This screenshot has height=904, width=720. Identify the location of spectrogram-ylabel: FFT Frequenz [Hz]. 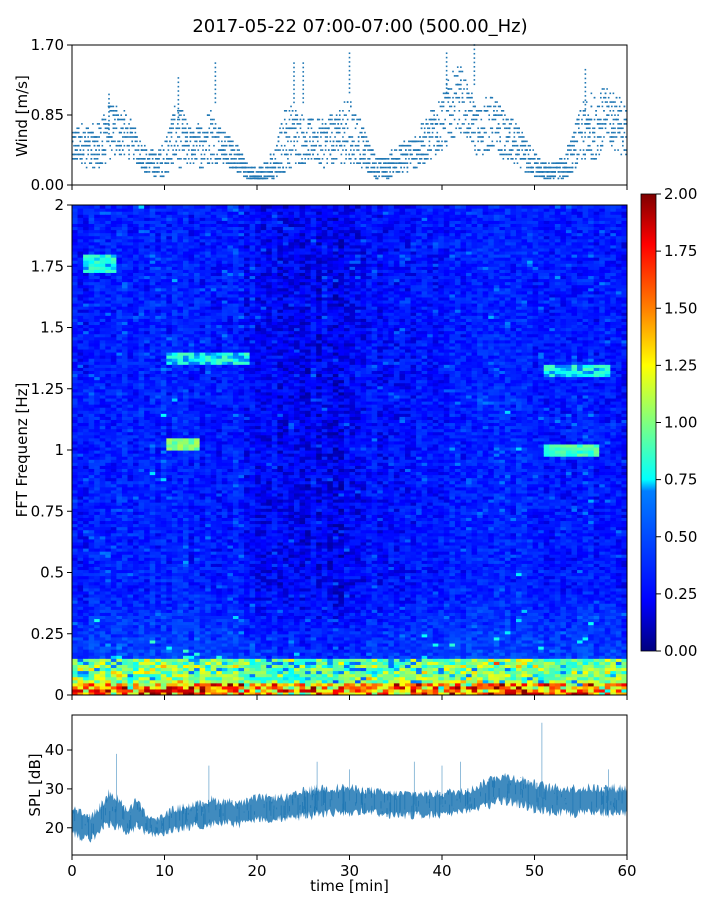
(22, 450).